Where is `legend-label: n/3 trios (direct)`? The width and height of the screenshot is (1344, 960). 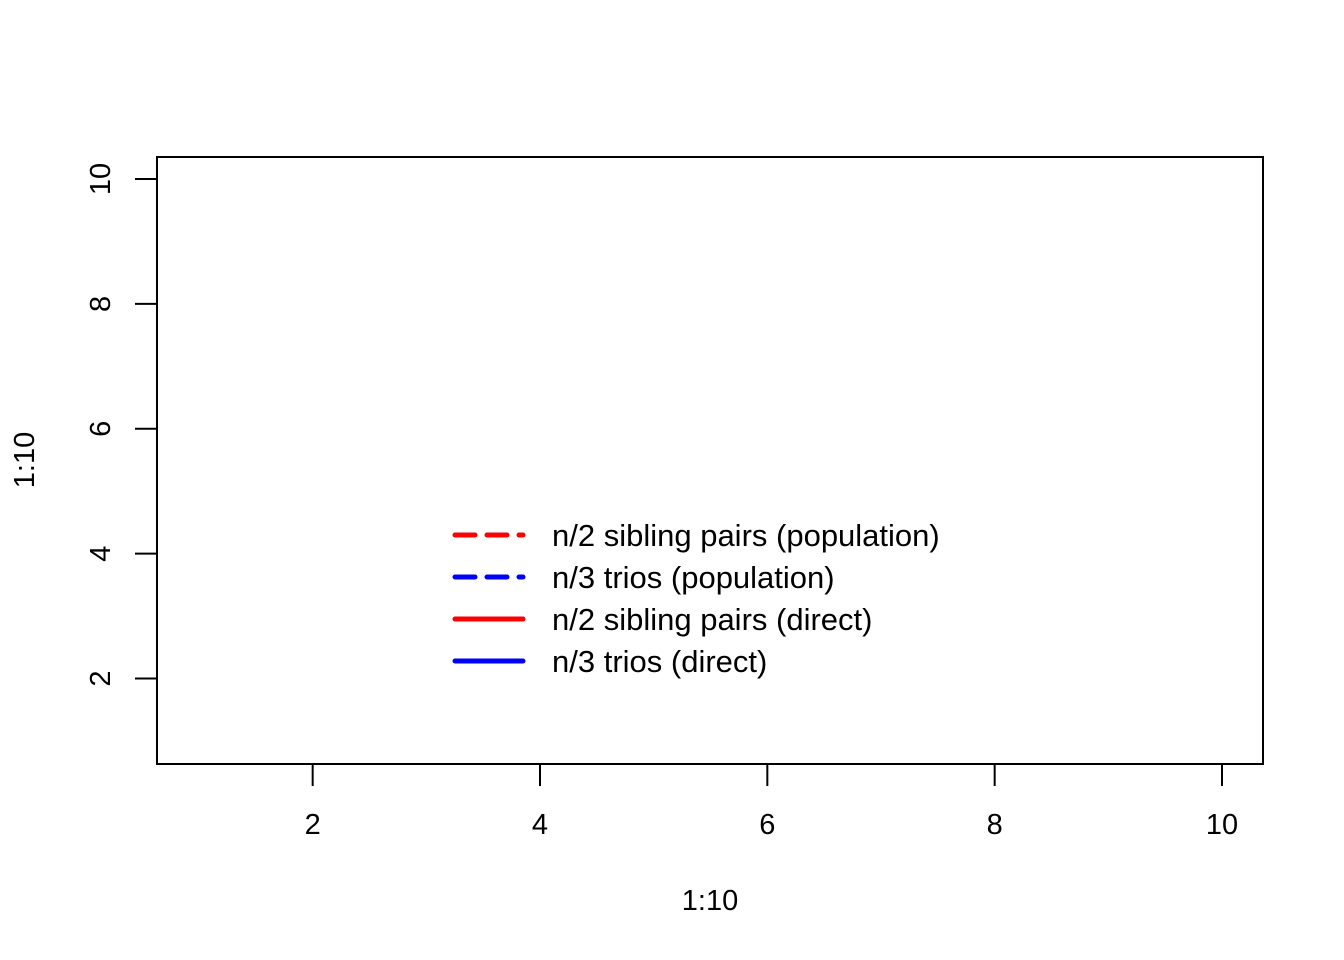 legend-label: n/3 trios (direct) is located at coordinates (659, 661).